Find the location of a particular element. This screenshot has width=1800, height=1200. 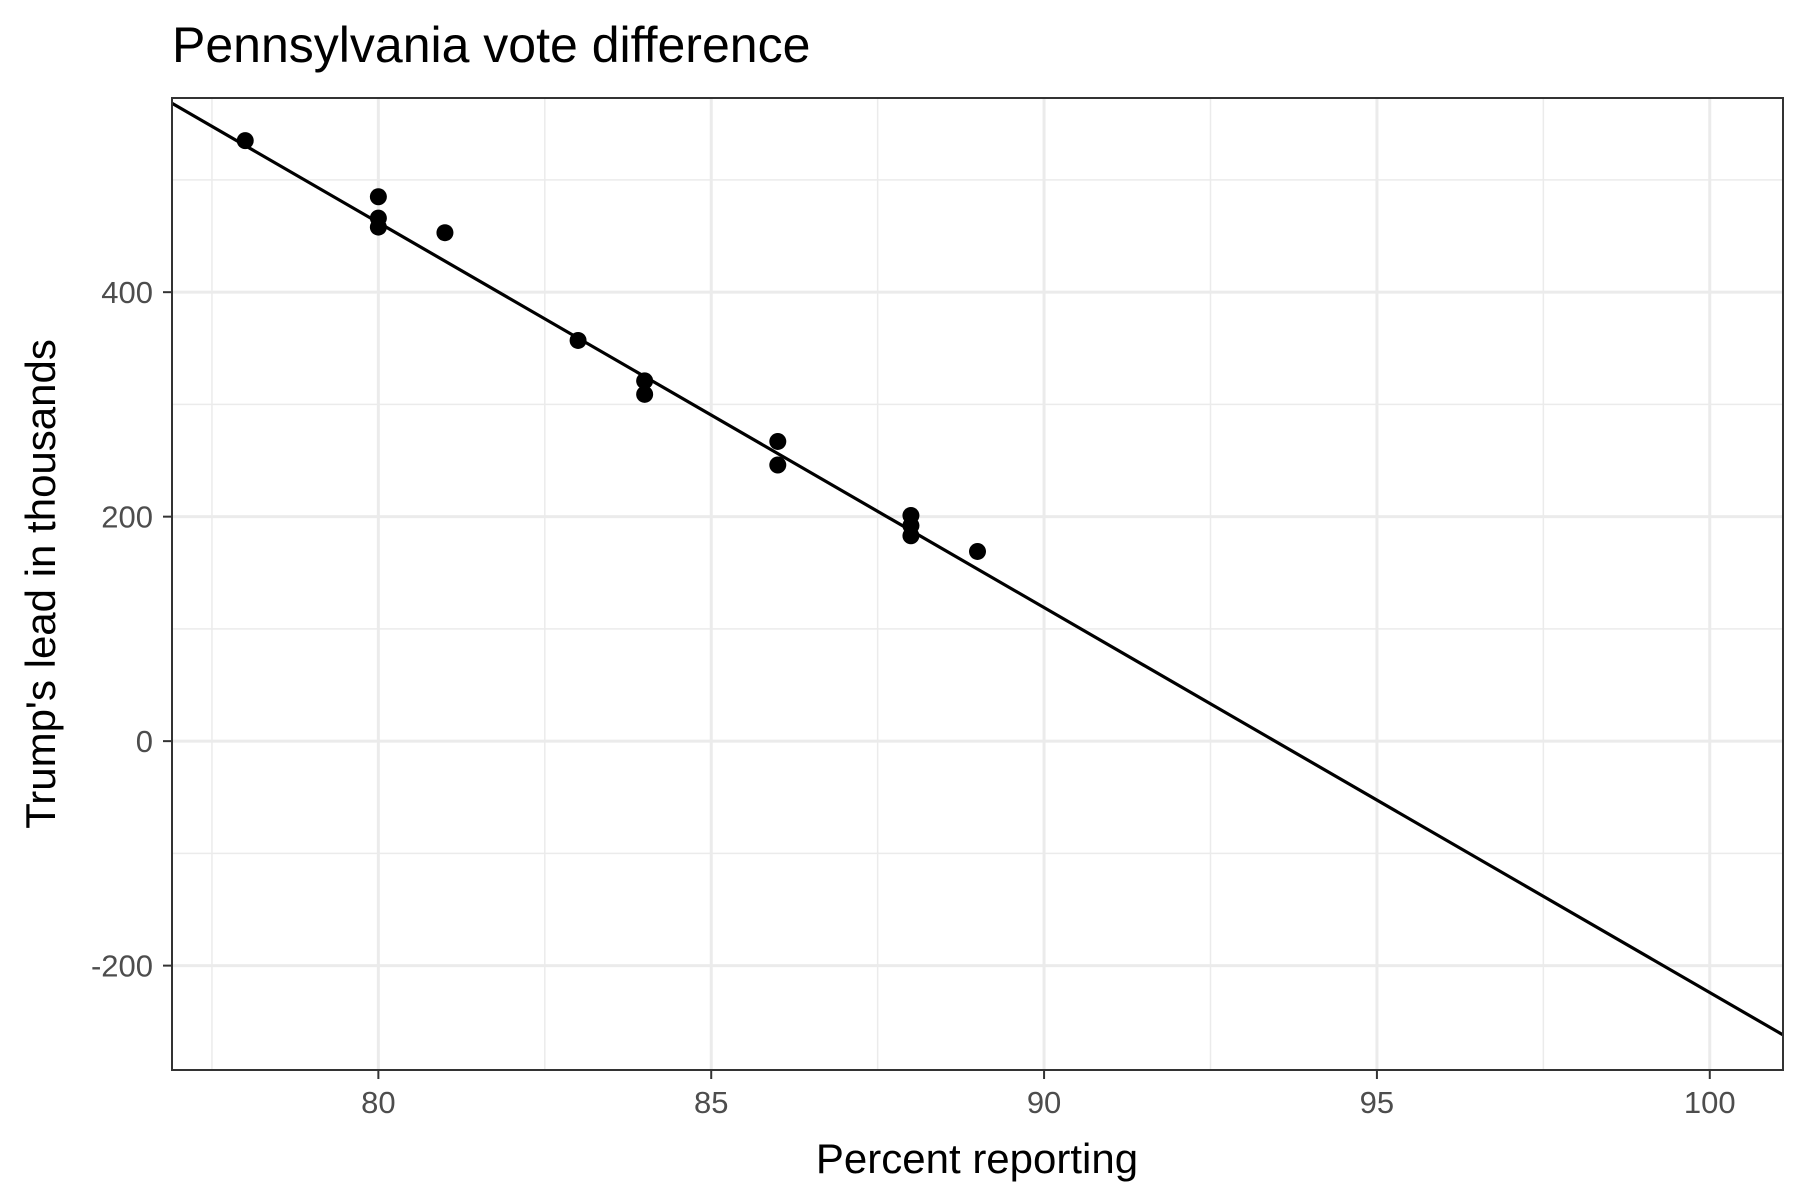

x-tick-label: 80 is located at coordinates (378, 1102).